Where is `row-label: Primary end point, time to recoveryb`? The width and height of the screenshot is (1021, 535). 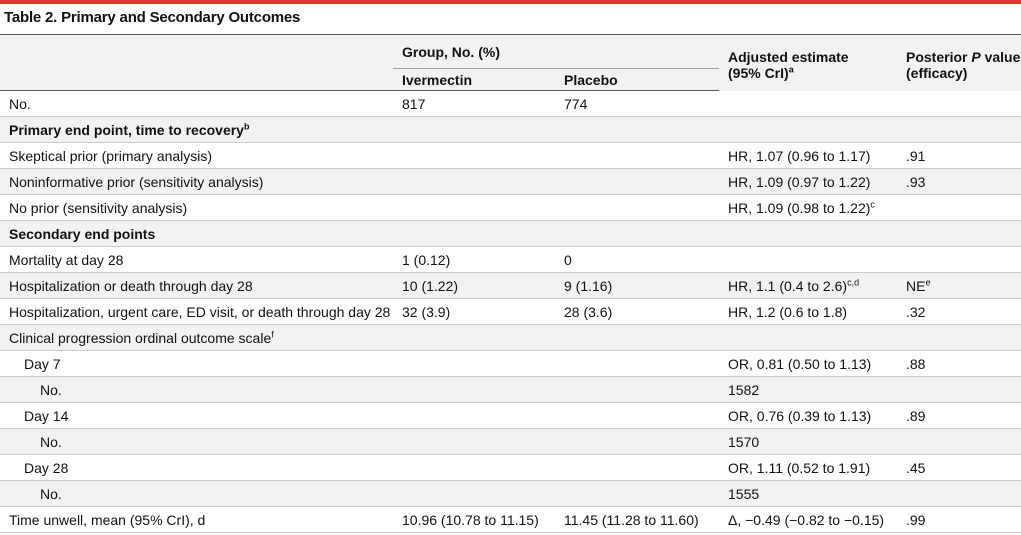 row-label: Primary end point, time to recoveryb is located at coordinates (196, 129).